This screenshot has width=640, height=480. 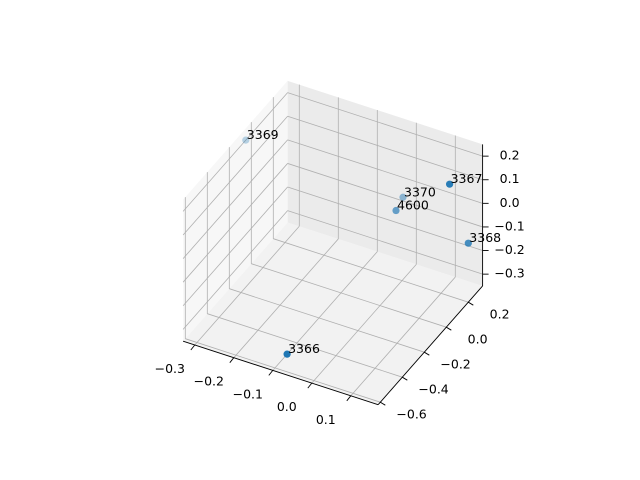 I want to click on y-tick-label: −0.4, so click(x=433, y=389).